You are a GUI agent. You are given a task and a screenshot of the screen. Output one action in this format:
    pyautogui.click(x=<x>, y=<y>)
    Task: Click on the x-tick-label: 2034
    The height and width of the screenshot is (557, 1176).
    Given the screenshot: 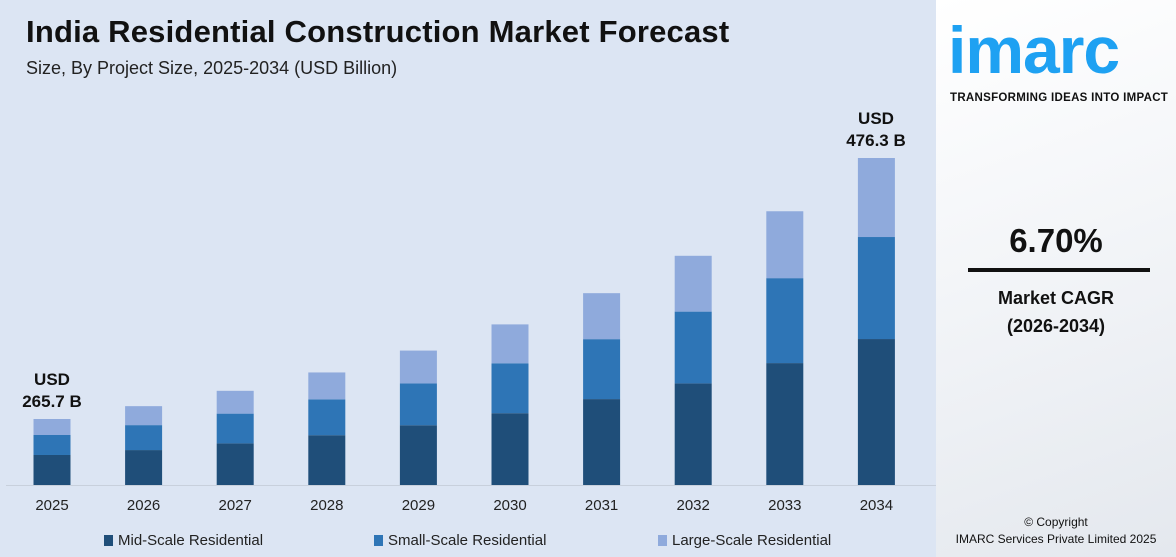 What is the action you would take?
    pyautogui.click(x=876, y=505)
    